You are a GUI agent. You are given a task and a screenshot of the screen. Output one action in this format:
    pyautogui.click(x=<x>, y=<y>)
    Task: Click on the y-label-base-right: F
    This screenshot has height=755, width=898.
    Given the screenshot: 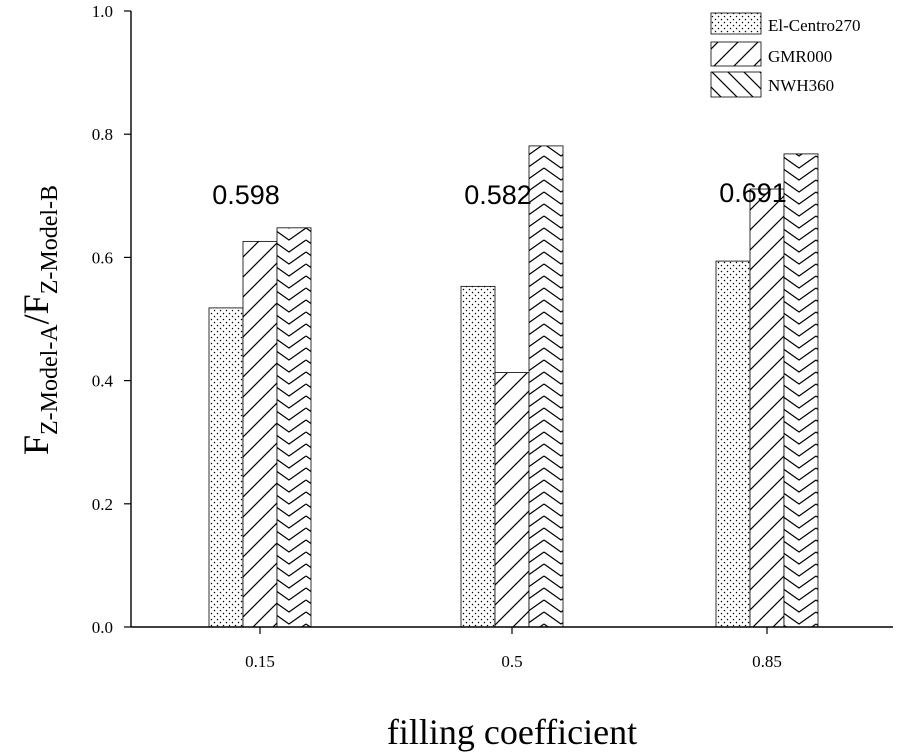 What is the action you would take?
    pyautogui.click(x=36, y=304)
    